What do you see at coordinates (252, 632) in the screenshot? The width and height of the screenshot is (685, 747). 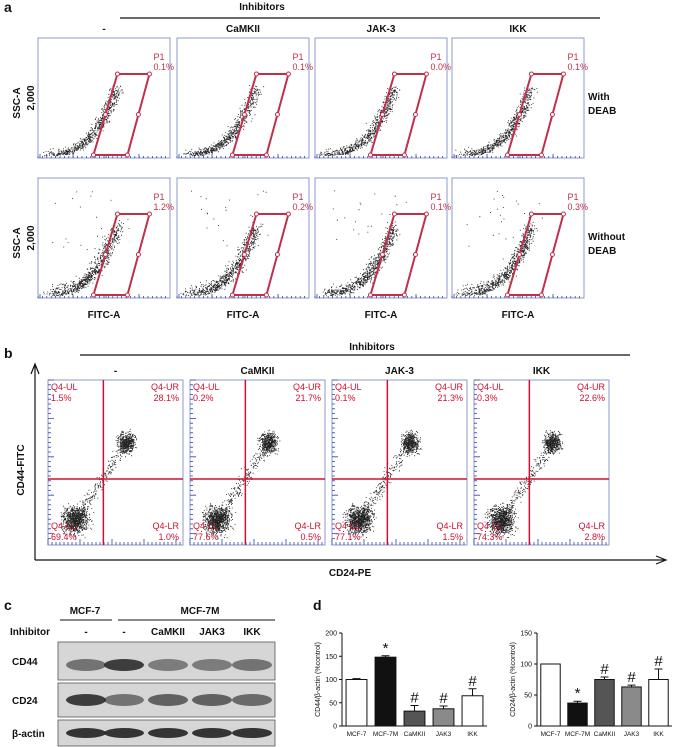 I see `lane-label: IKK` at bounding box center [252, 632].